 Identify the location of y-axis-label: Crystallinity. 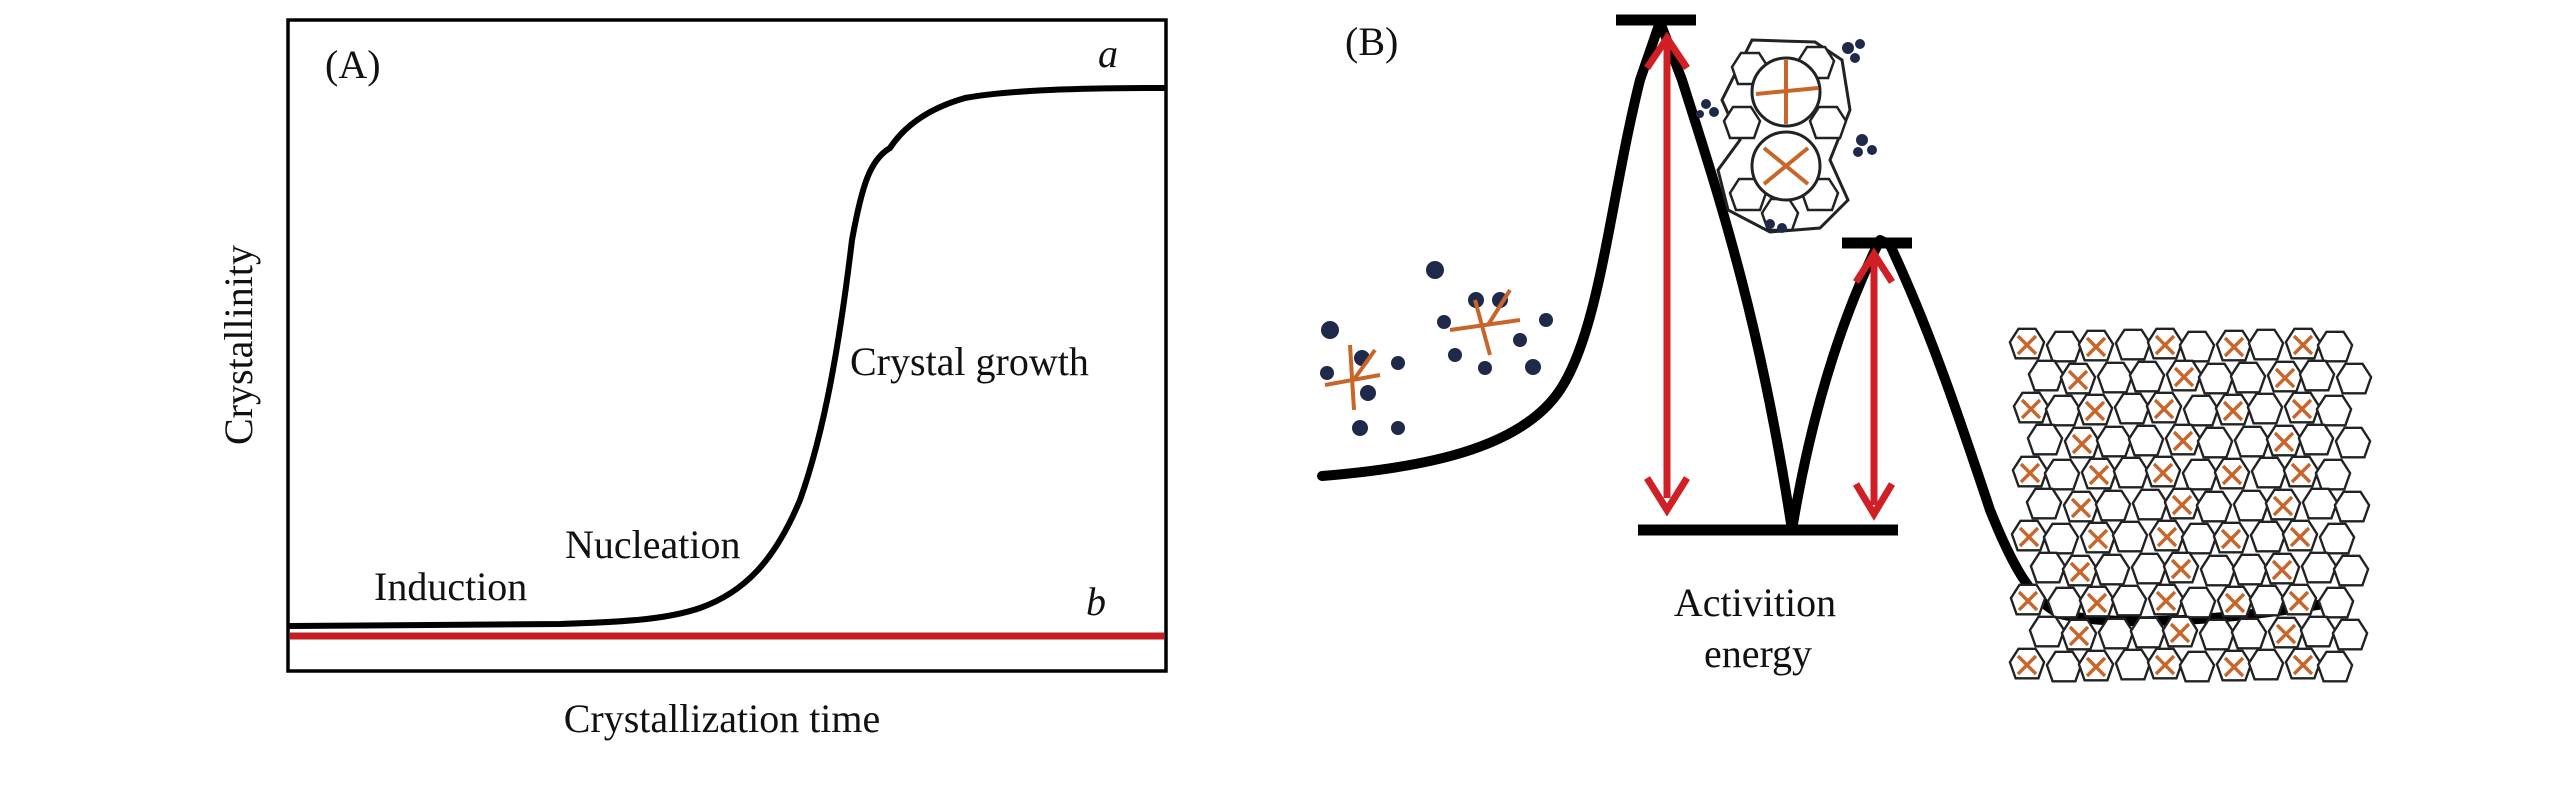
(238, 345).